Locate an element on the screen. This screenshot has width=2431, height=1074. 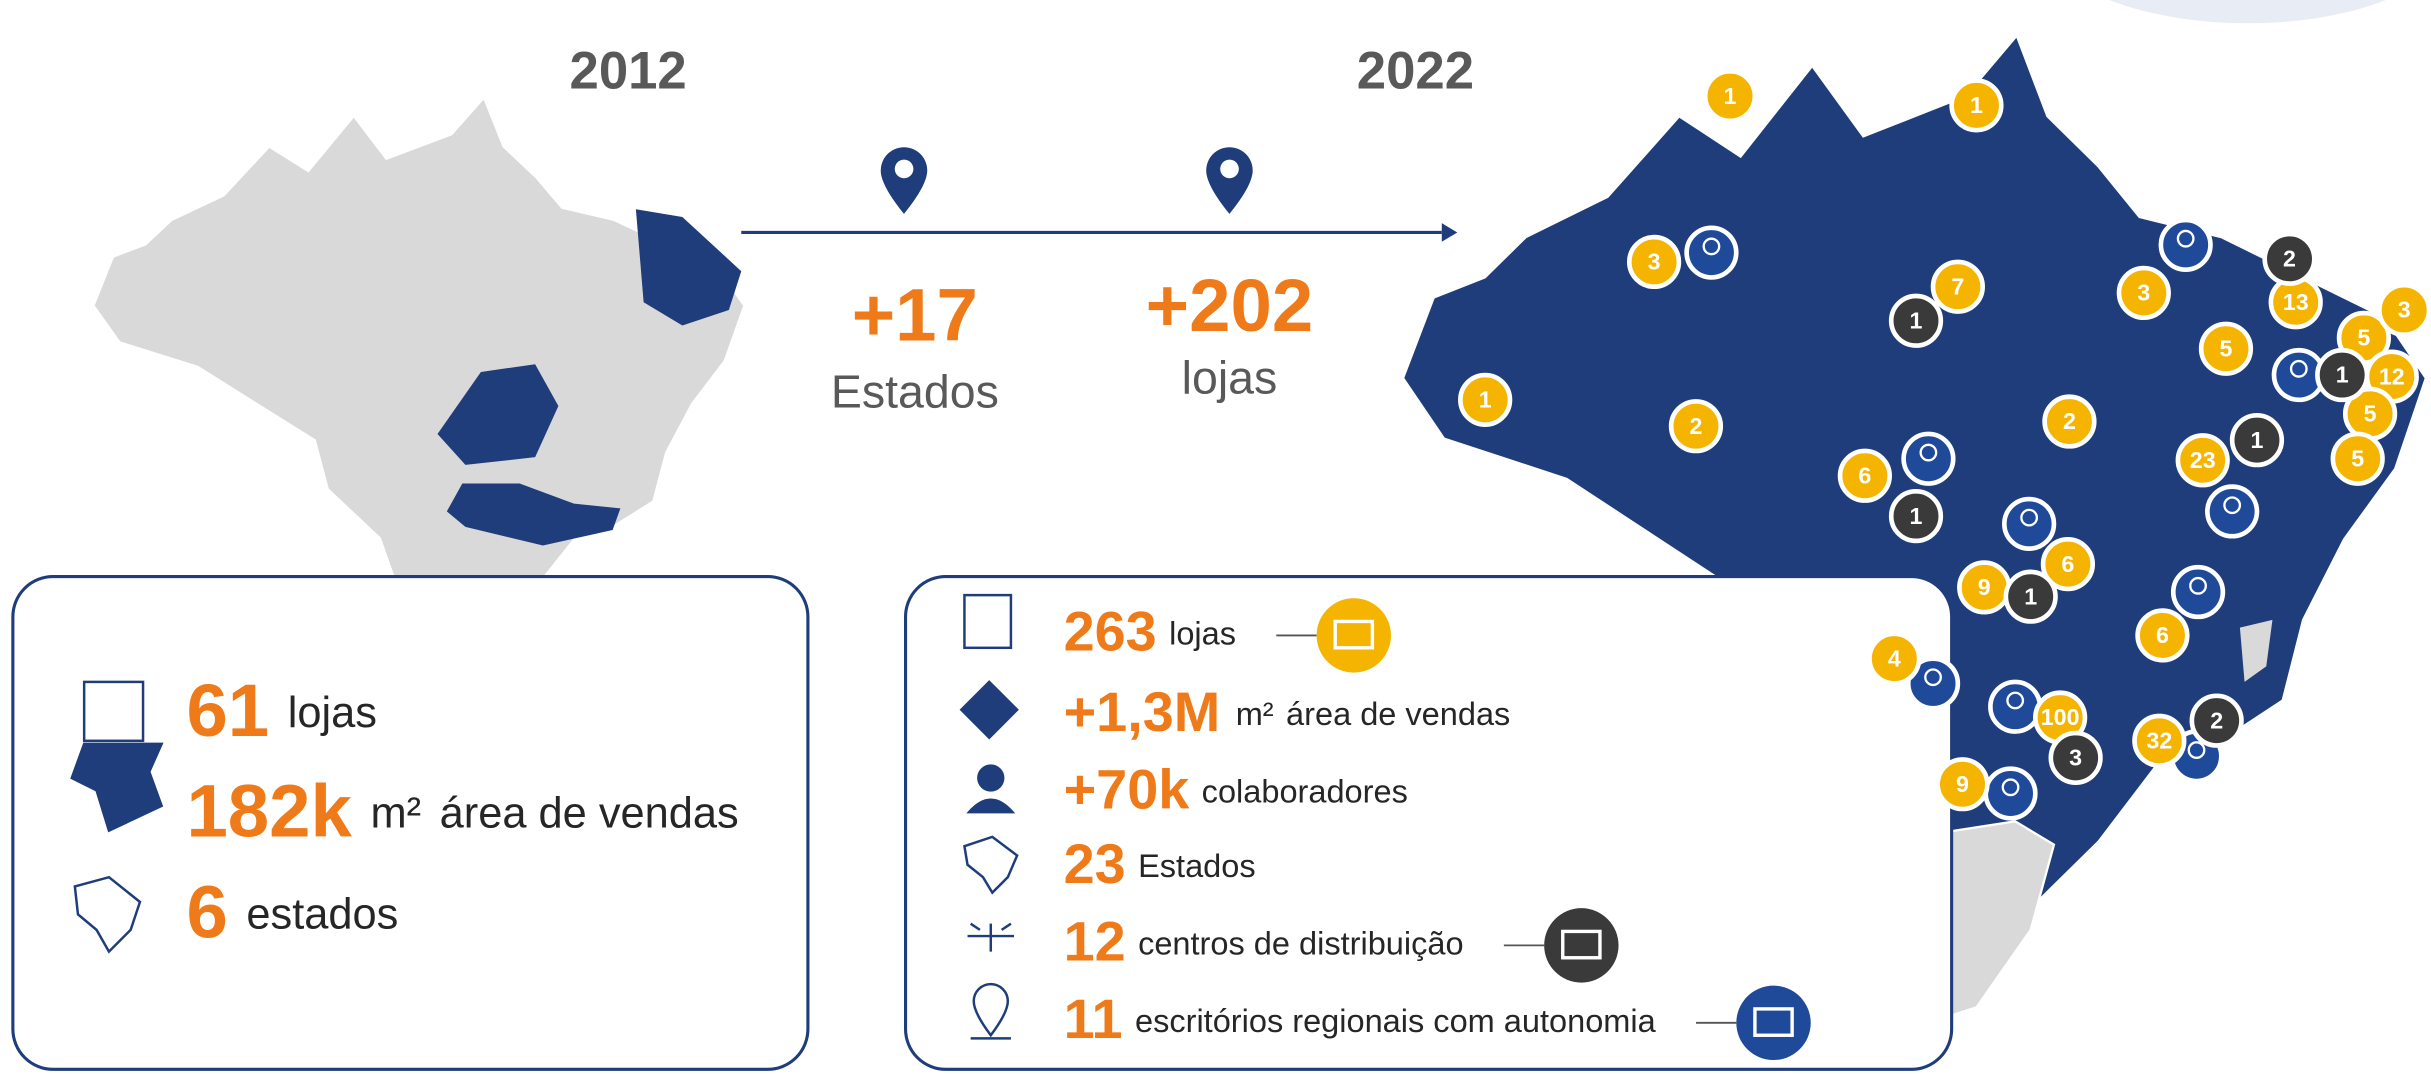
stat: 12 centros de distribuição is located at coordinates (1264, 940).